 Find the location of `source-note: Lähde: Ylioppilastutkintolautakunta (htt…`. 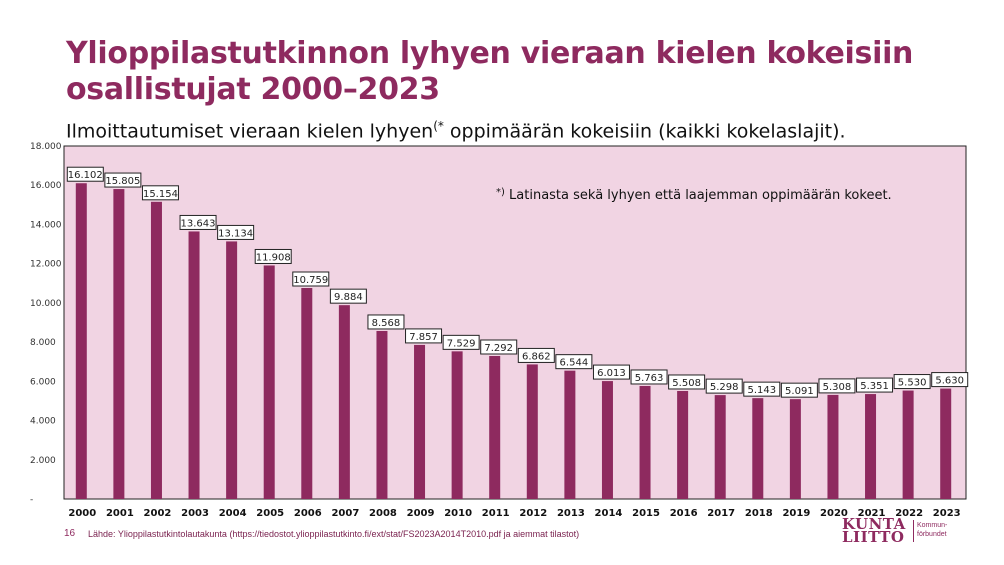

source-note: Lähde: Ylioppilastutkintolautakunta (htt… is located at coordinates (334, 534).